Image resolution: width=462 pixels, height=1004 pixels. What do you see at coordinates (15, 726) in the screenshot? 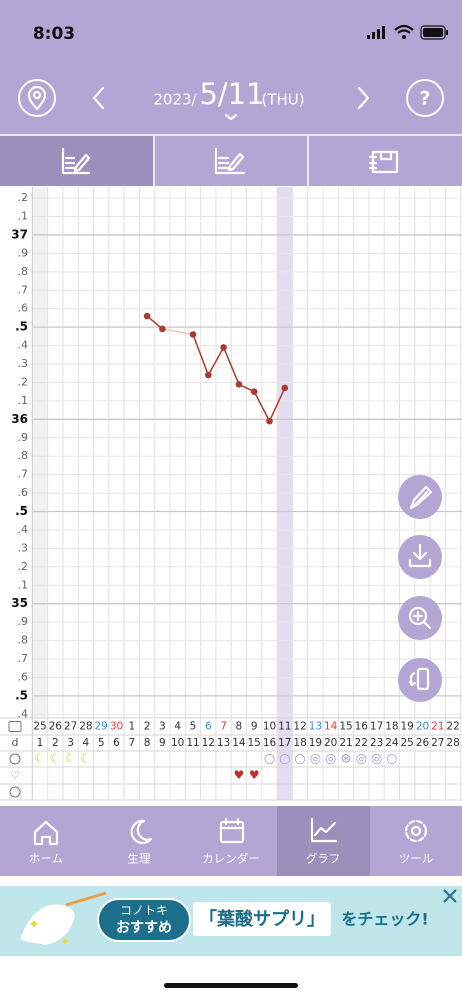
I see `row-icon-calendar` at bounding box center [15, 726].